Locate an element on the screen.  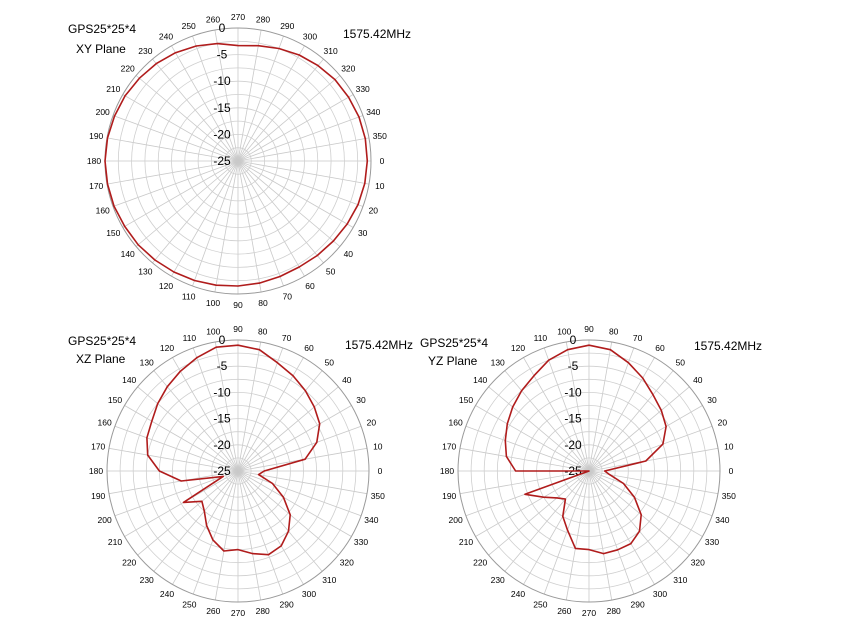
angle-tick-label: 250 is located at coordinates (189, 605).